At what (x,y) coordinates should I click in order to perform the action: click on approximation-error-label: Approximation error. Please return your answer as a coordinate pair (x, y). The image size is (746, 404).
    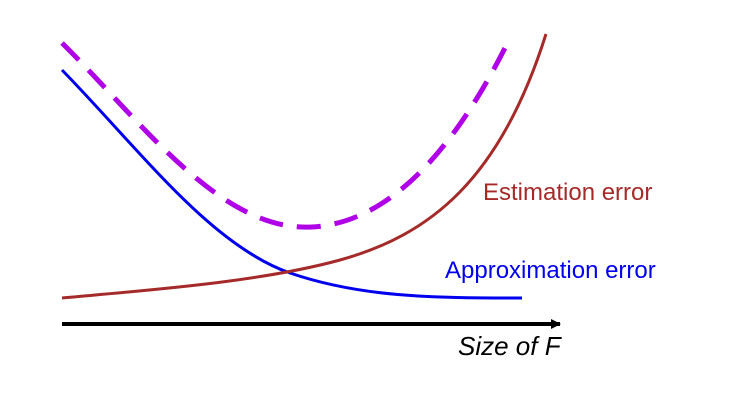
    Looking at the image, I should click on (550, 270).